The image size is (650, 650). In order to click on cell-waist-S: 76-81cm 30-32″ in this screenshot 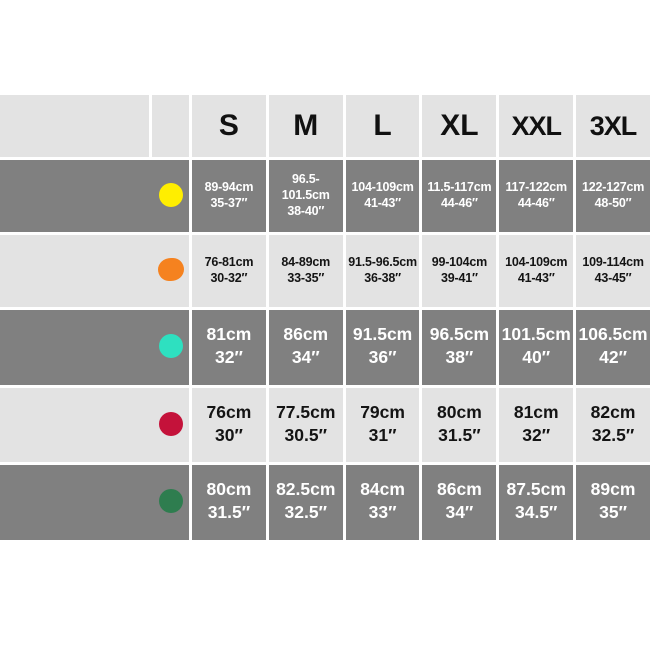, I will do `click(230, 269)`.